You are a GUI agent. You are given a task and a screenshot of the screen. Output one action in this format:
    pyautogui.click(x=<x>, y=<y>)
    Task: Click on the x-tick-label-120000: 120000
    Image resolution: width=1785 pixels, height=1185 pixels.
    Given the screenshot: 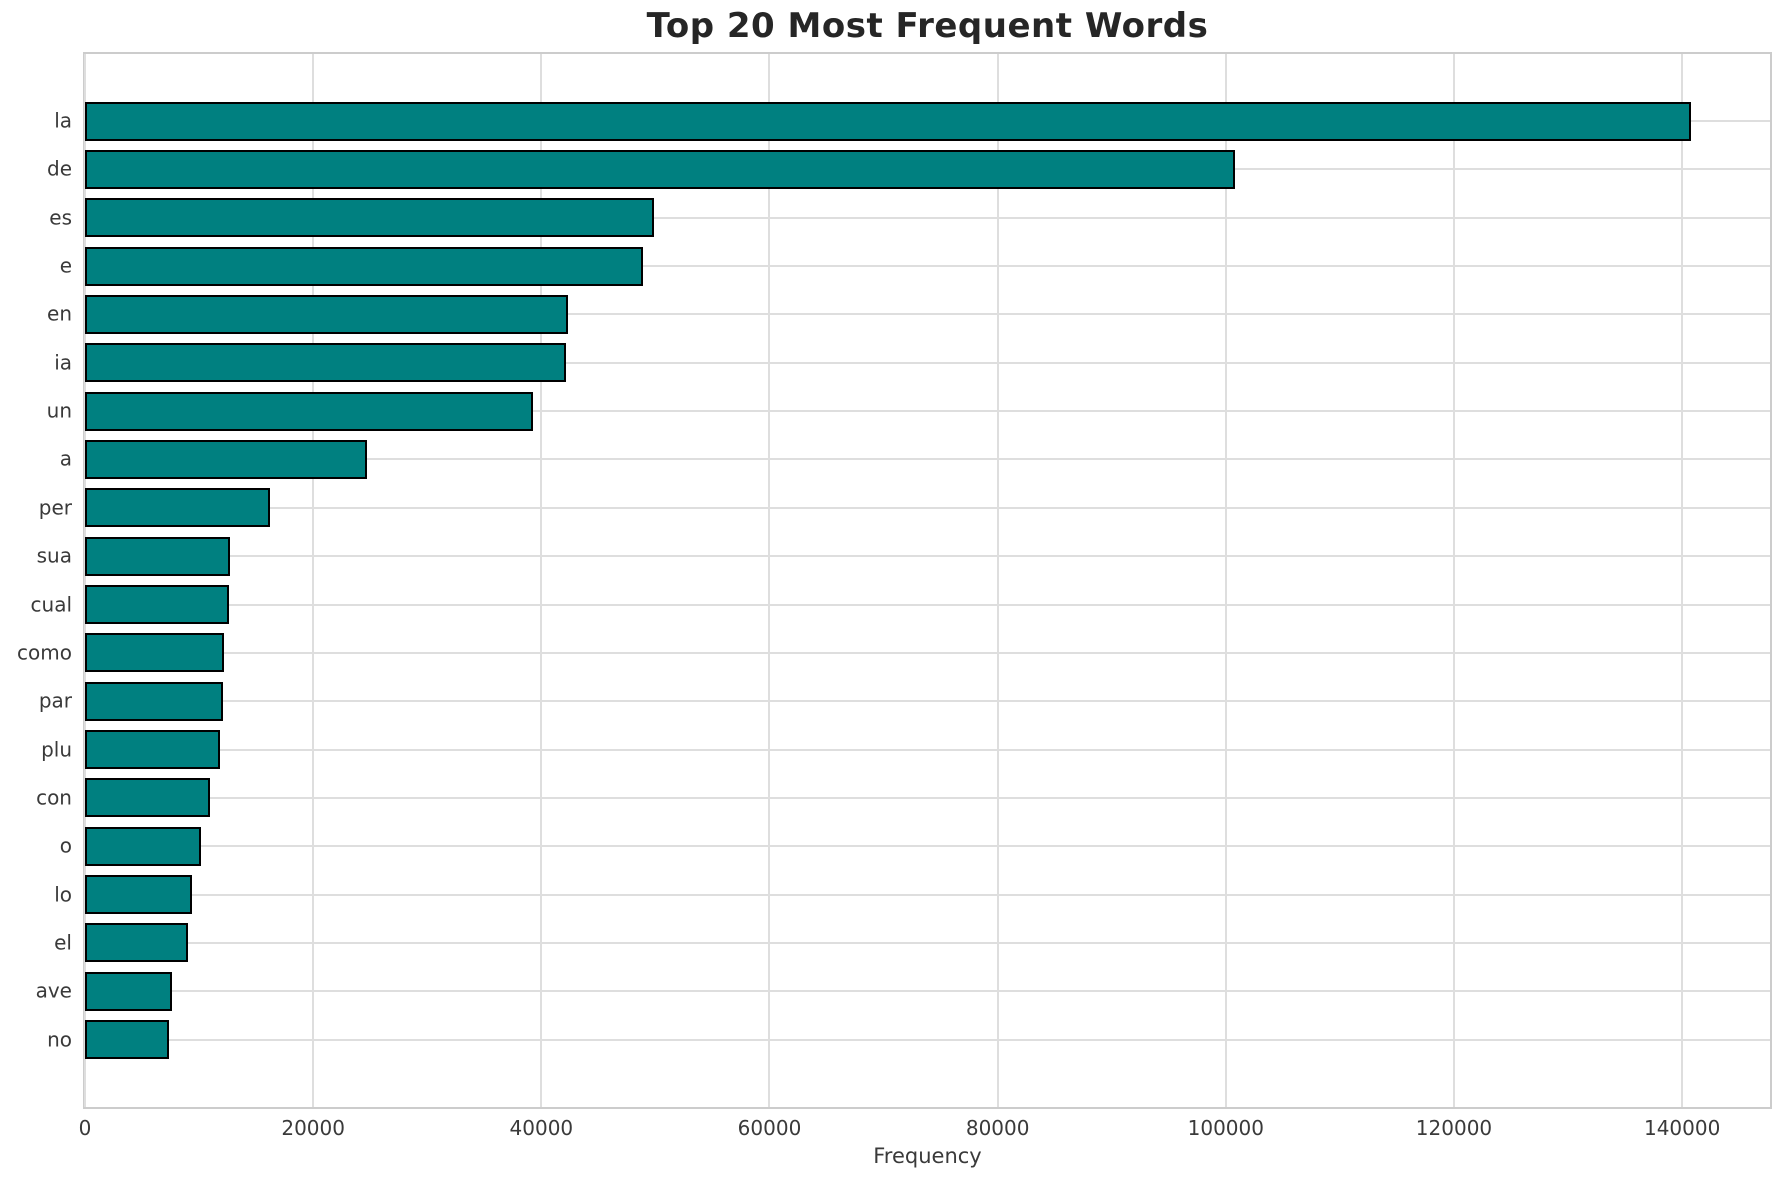 What is the action you would take?
    pyautogui.click(x=1454, y=1128)
    